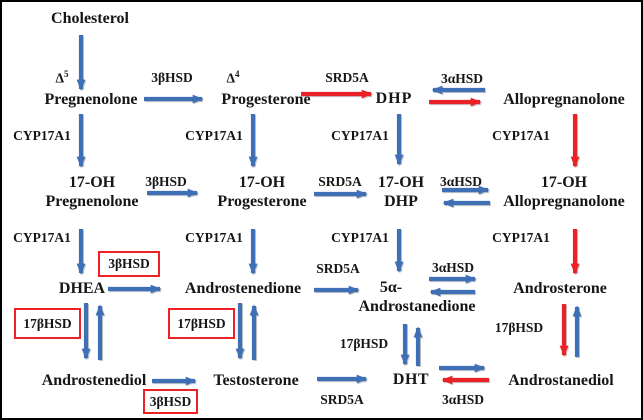  Describe the element at coordinates (90, 18) in the screenshot. I see `node-cholesterol: Cholesterol` at that location.